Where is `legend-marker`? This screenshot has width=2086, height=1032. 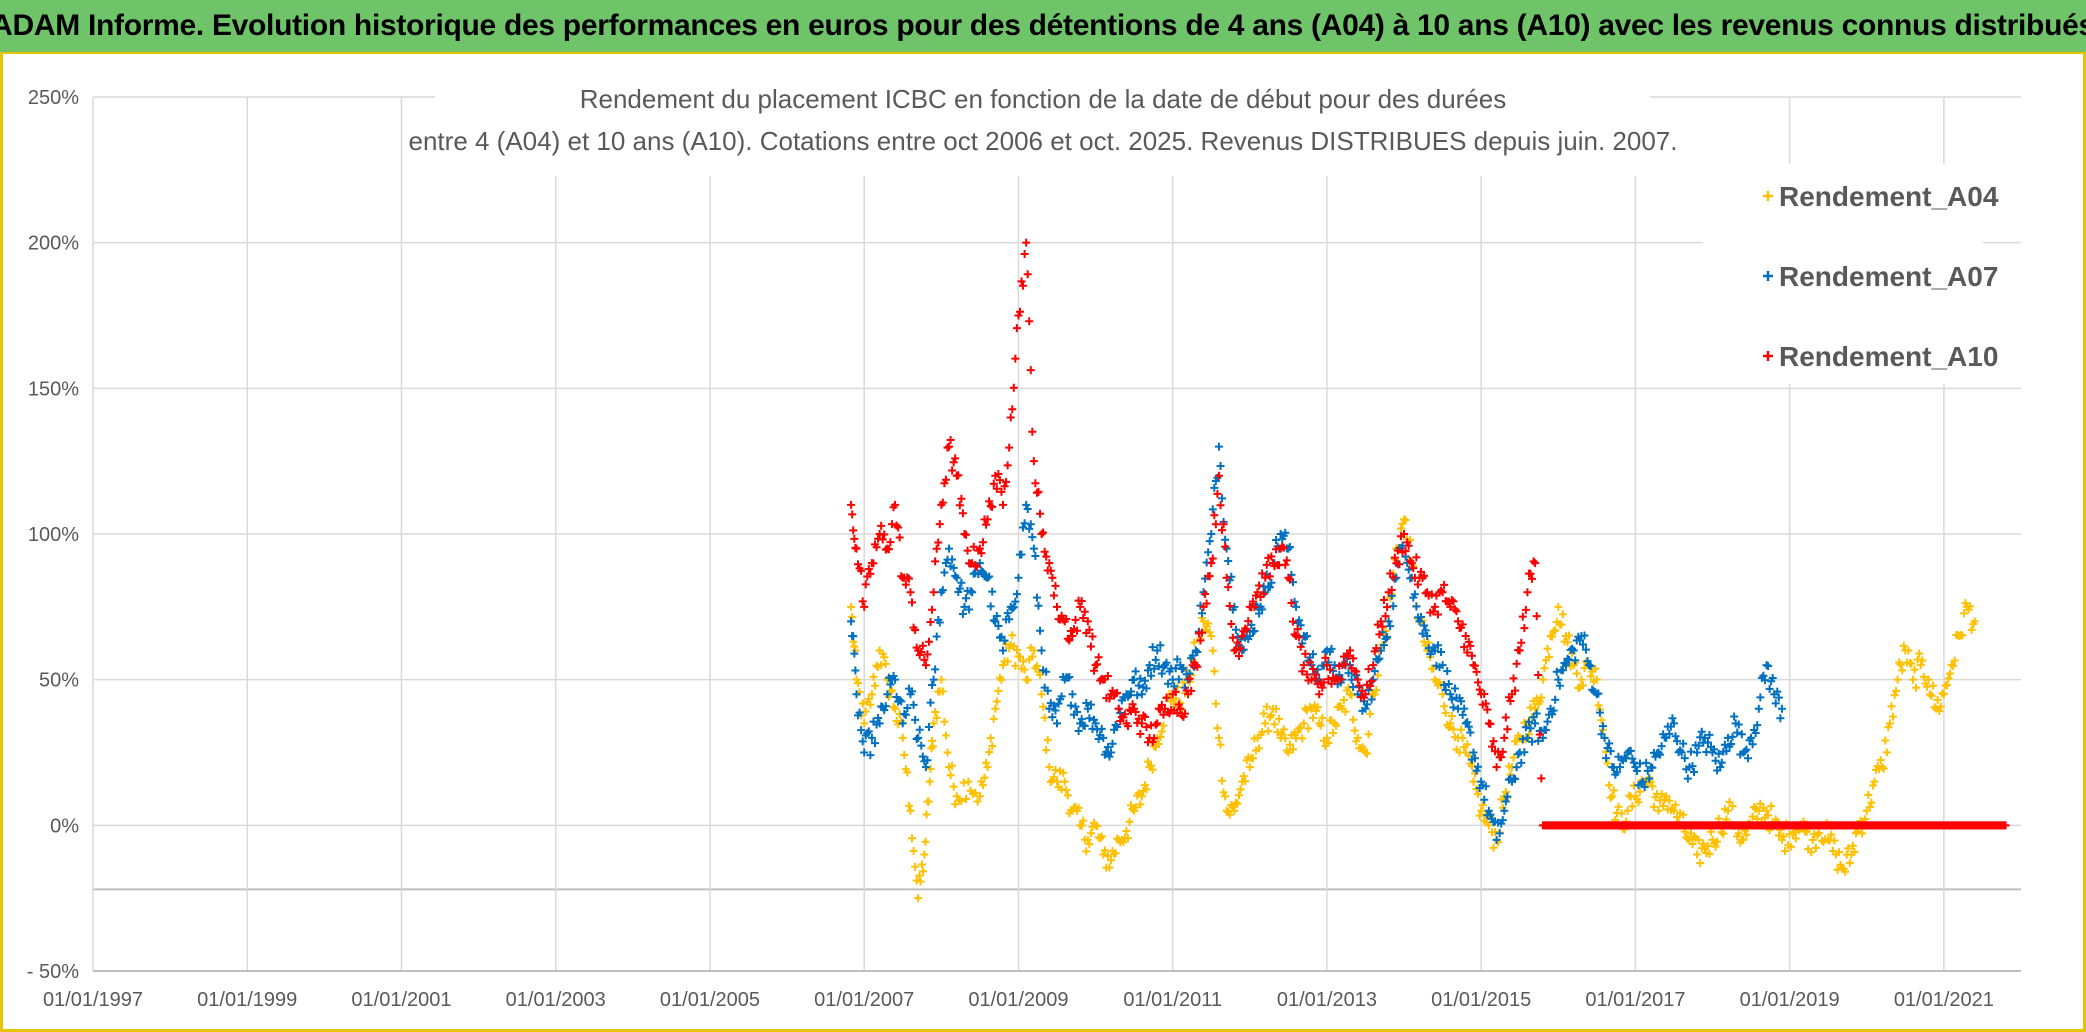 legend-marker is located at coordinates (1768, 196).